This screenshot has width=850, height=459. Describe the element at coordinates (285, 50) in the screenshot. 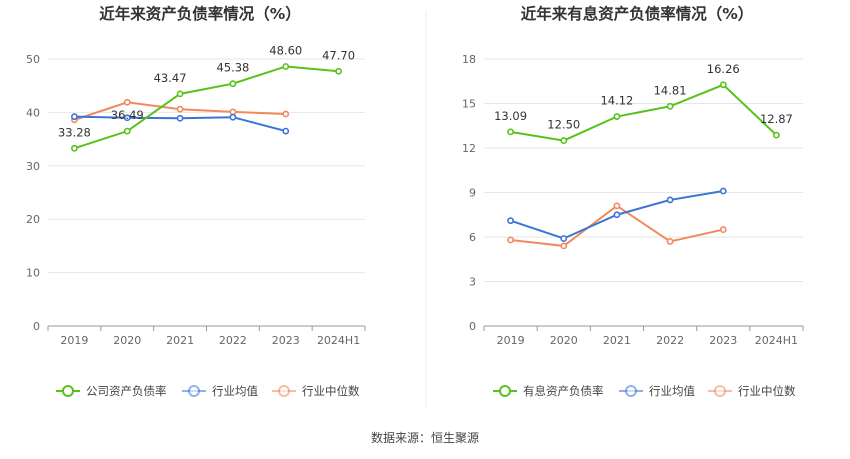

I see `data-label: 48.60` at that location.